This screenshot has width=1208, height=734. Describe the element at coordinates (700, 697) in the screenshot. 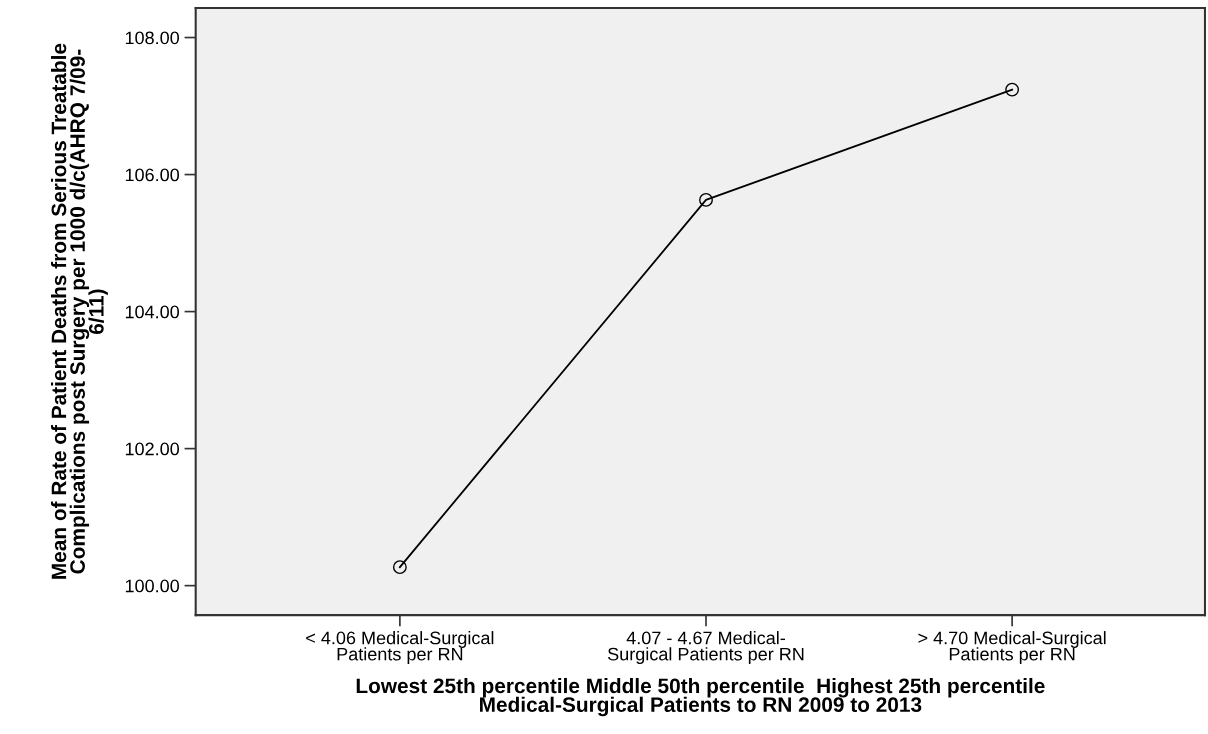

I see `x-axis-title: Lowest 25th percentile Middle 50th percentile Highest 25th percentile Medical-Surgical Patients to RN 2009 to 2013` at that location.